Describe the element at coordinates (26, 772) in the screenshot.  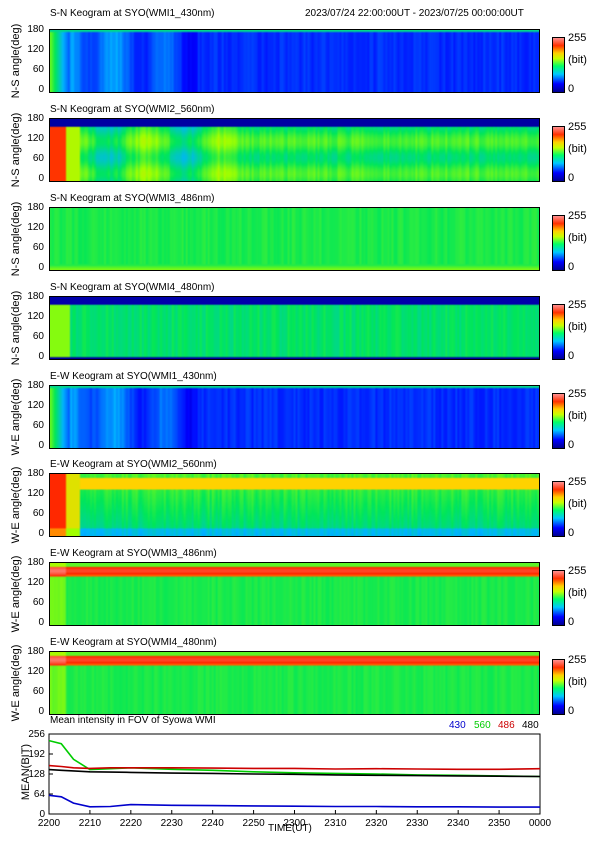
I see `line-chart-ylabel: MEAN(BIT)` at that location.